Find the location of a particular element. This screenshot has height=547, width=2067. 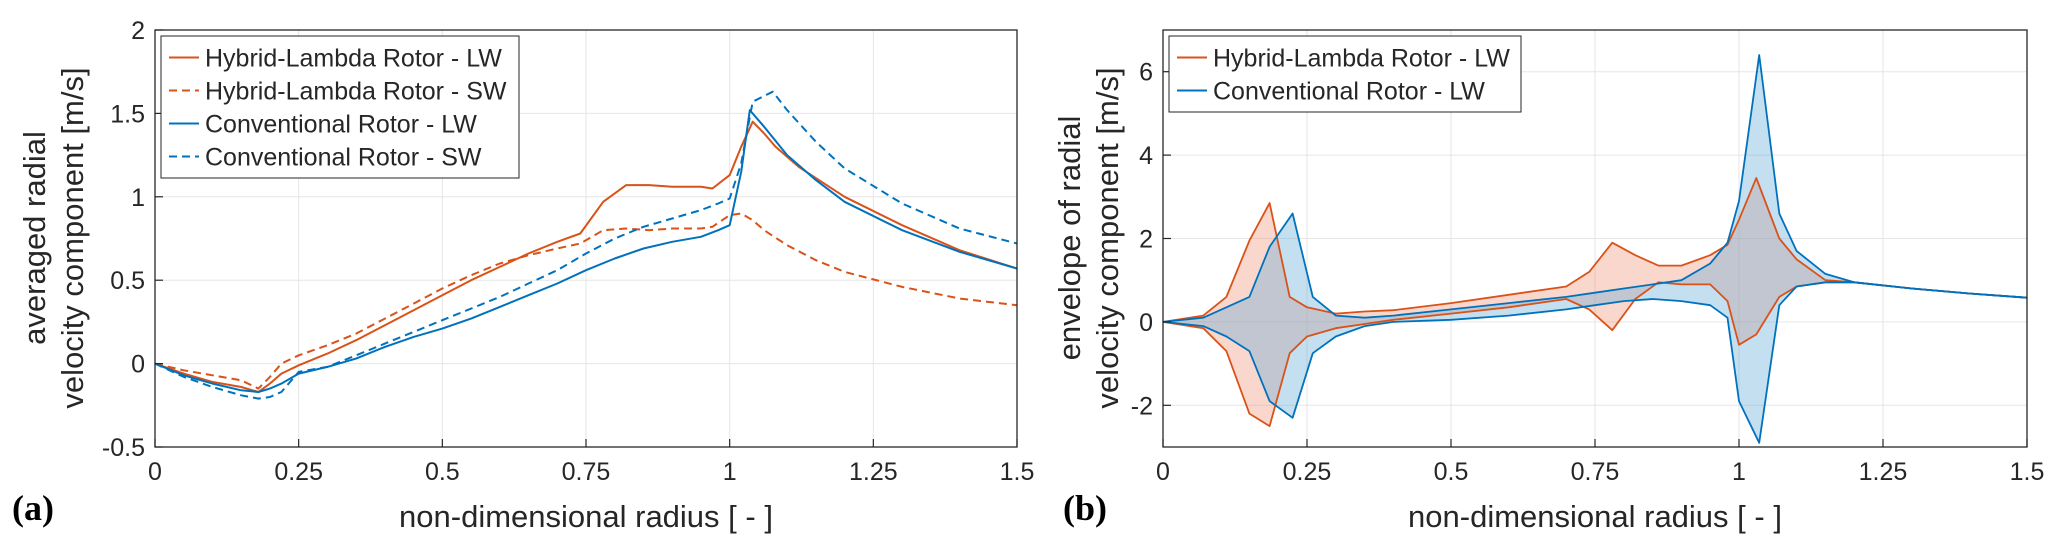

chart-a-legend-box is located at coordinates (340, 107).